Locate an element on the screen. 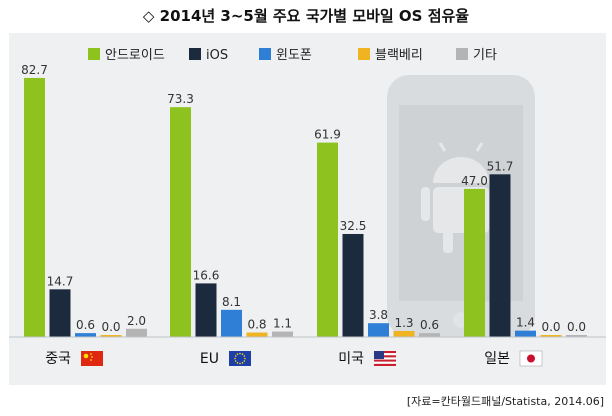  category-label: 중국 is located at coordinates (74, 359).